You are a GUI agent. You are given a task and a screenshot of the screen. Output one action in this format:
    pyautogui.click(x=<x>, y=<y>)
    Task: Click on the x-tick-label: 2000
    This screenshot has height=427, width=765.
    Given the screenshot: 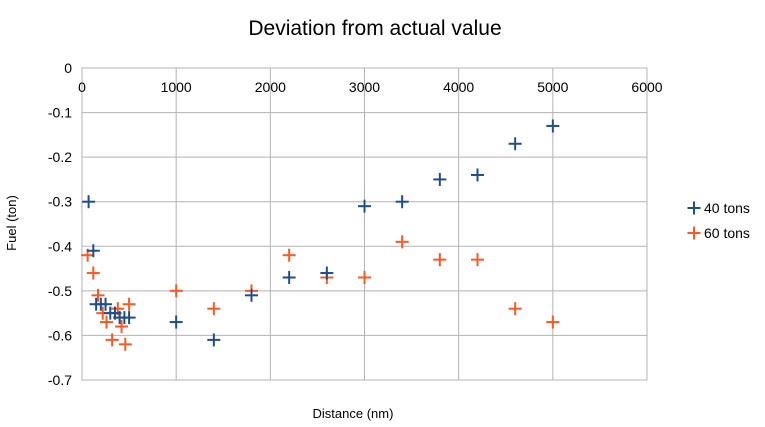 What is the action you would take?
    pyautogui.click(x=270, y=87)
    